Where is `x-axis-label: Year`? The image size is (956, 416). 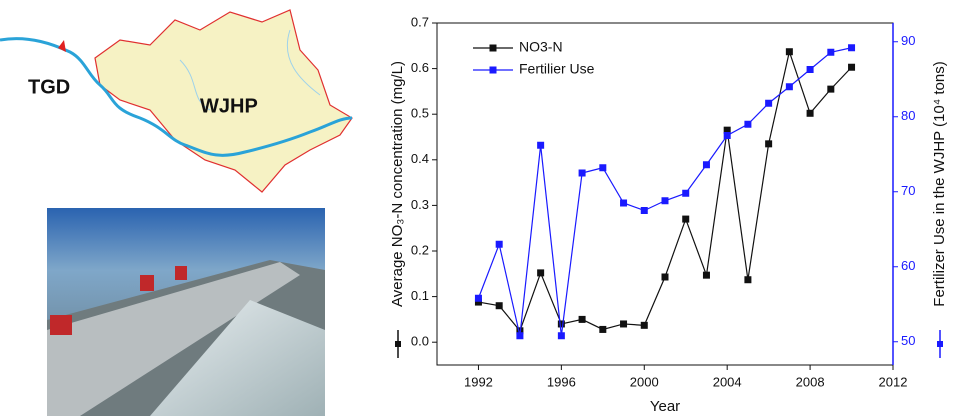 x-axis-label: Year is located at coordinates (665, 406).